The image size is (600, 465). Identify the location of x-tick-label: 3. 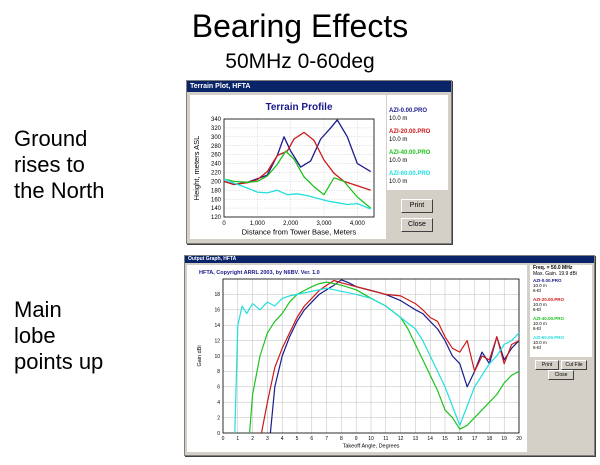
(267, 439).